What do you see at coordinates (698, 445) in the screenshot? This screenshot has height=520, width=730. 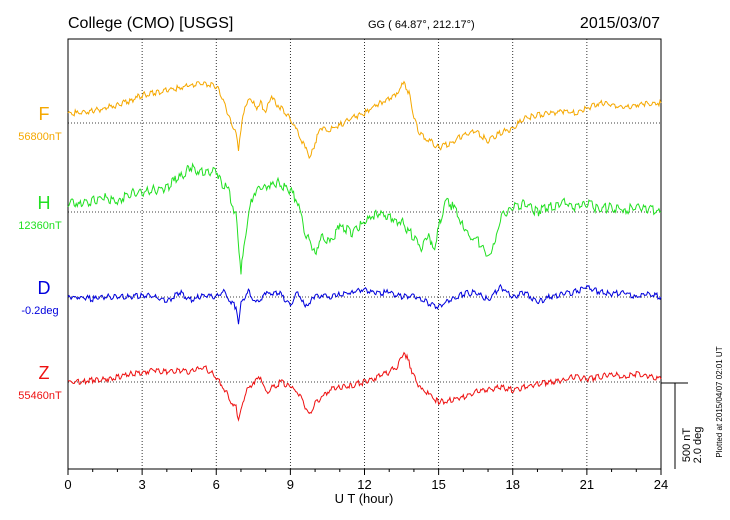 I see `scale-deg-label: 2.0 deg` at bounding box center [698, 445].